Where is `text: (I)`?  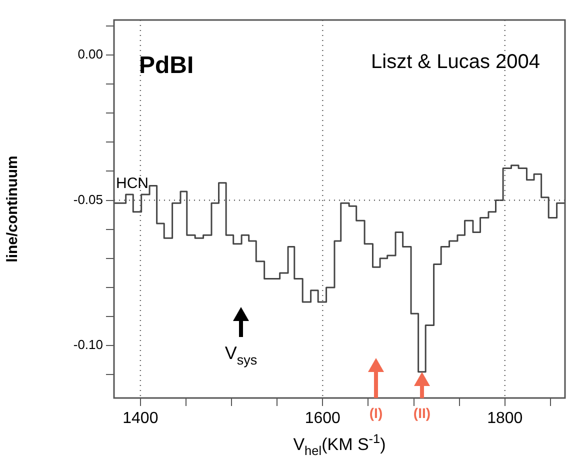 text: (I) is located at coordinates (376, 413).